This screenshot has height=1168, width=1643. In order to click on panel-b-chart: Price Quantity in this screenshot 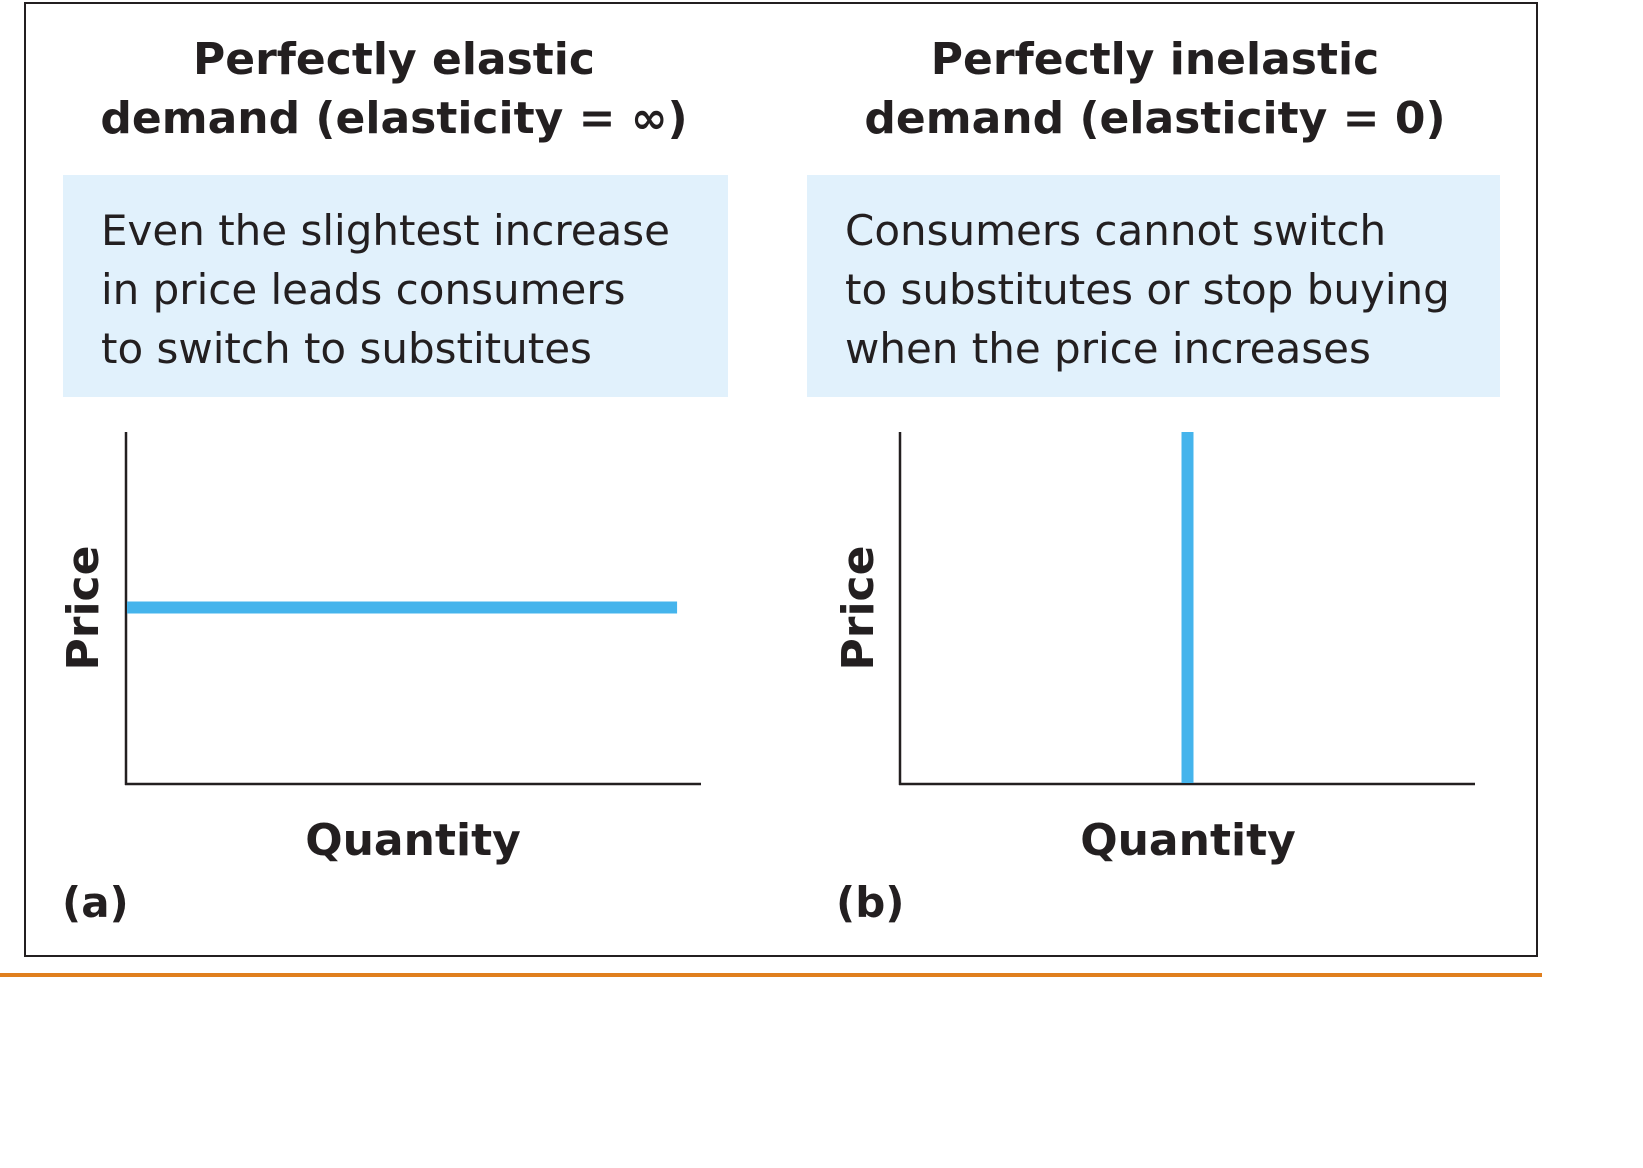, I will do `click(1154, 649)`.